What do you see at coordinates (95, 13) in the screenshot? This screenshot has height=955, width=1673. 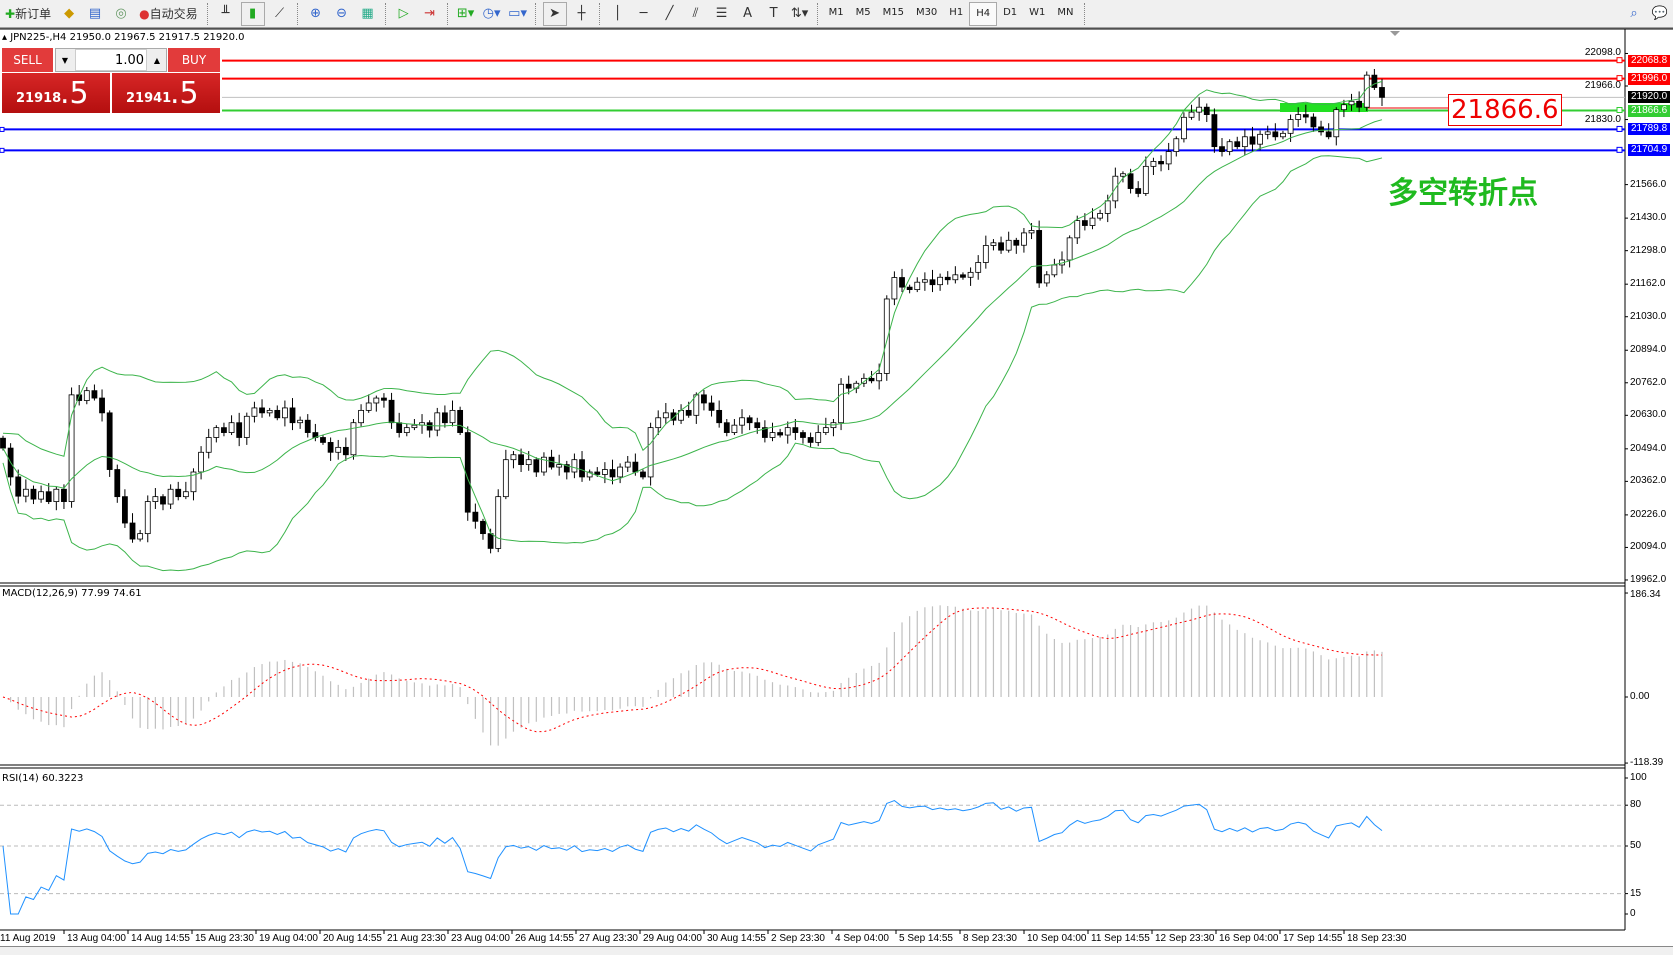 I see `data-window-icon: ▤` at bounding box center [95, 13].